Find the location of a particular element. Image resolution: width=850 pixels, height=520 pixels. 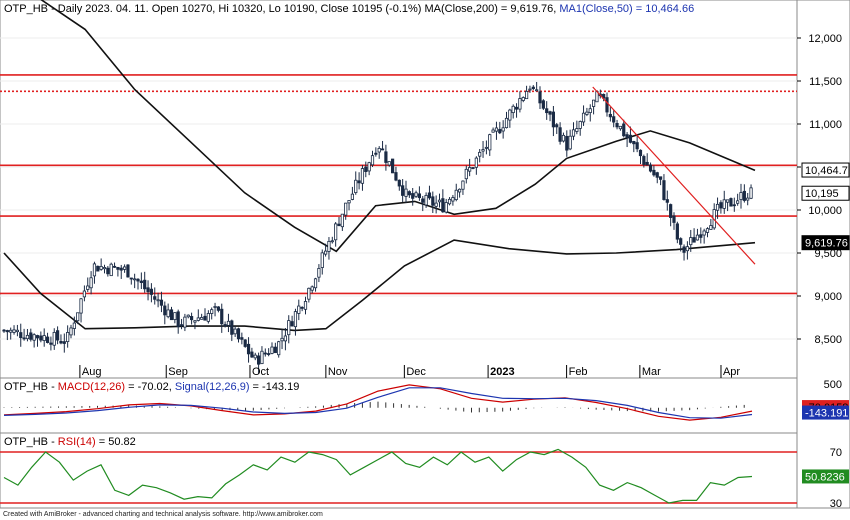

rsi-y-tick-label: 70 is located at coordinates (836, 453).